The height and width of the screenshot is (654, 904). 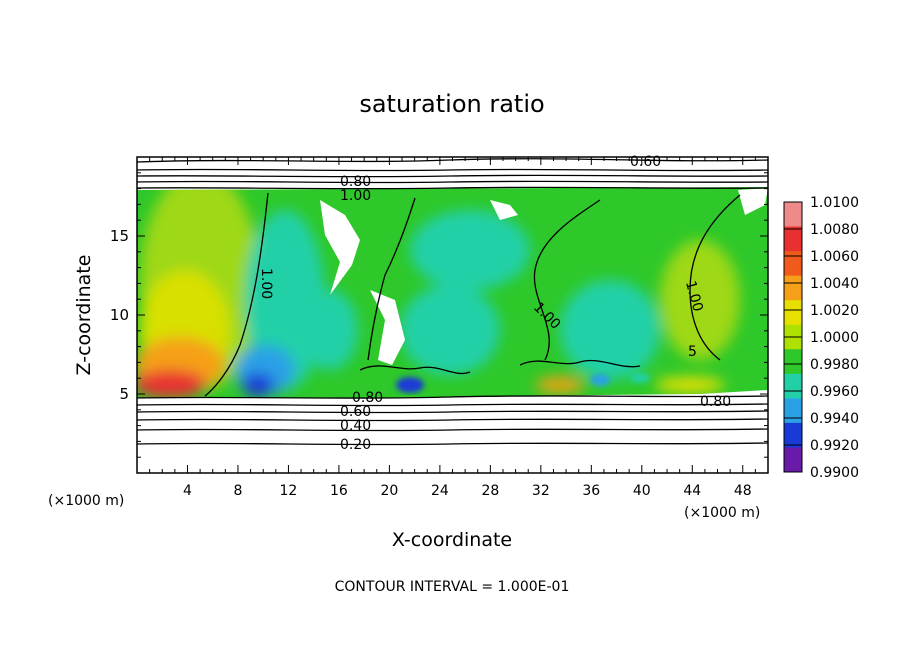 I want to click on x-tick-label: 24, so click(x=440, y=491).